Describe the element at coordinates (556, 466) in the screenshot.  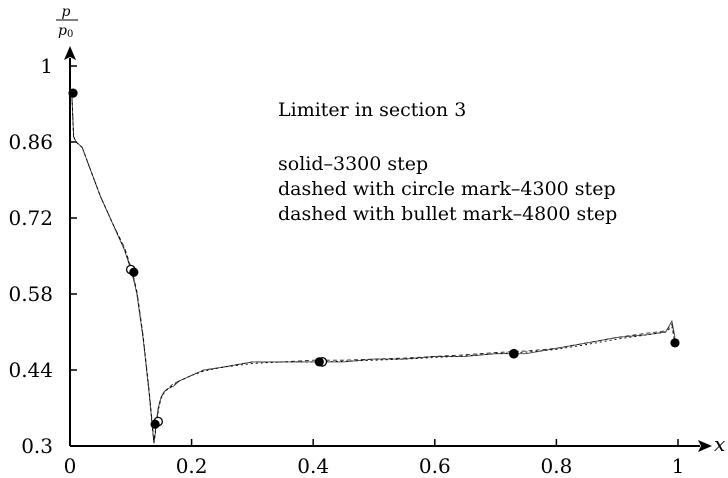
I see `x-tick-label: 0.8` at that location.